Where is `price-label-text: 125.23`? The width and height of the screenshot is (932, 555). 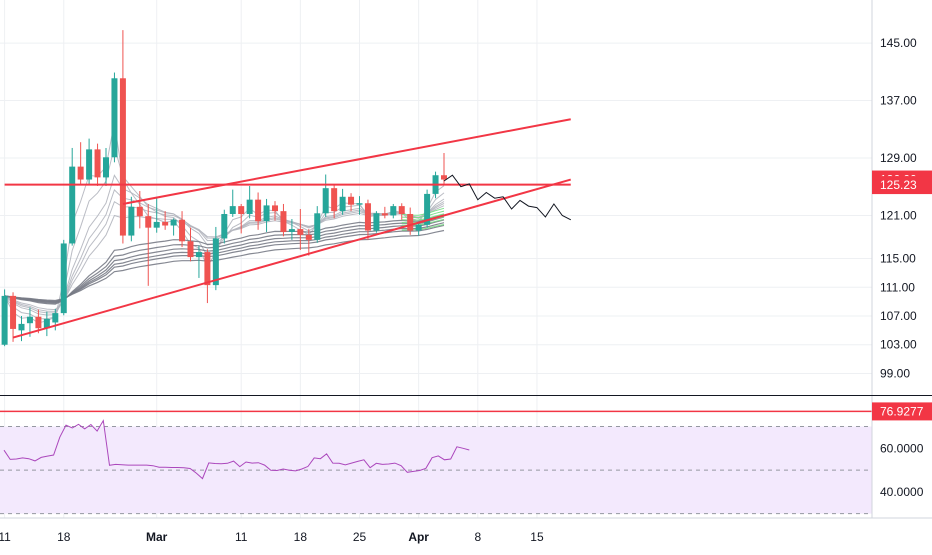 price-label-text: 125.23 is located at coordinates (898, 185).